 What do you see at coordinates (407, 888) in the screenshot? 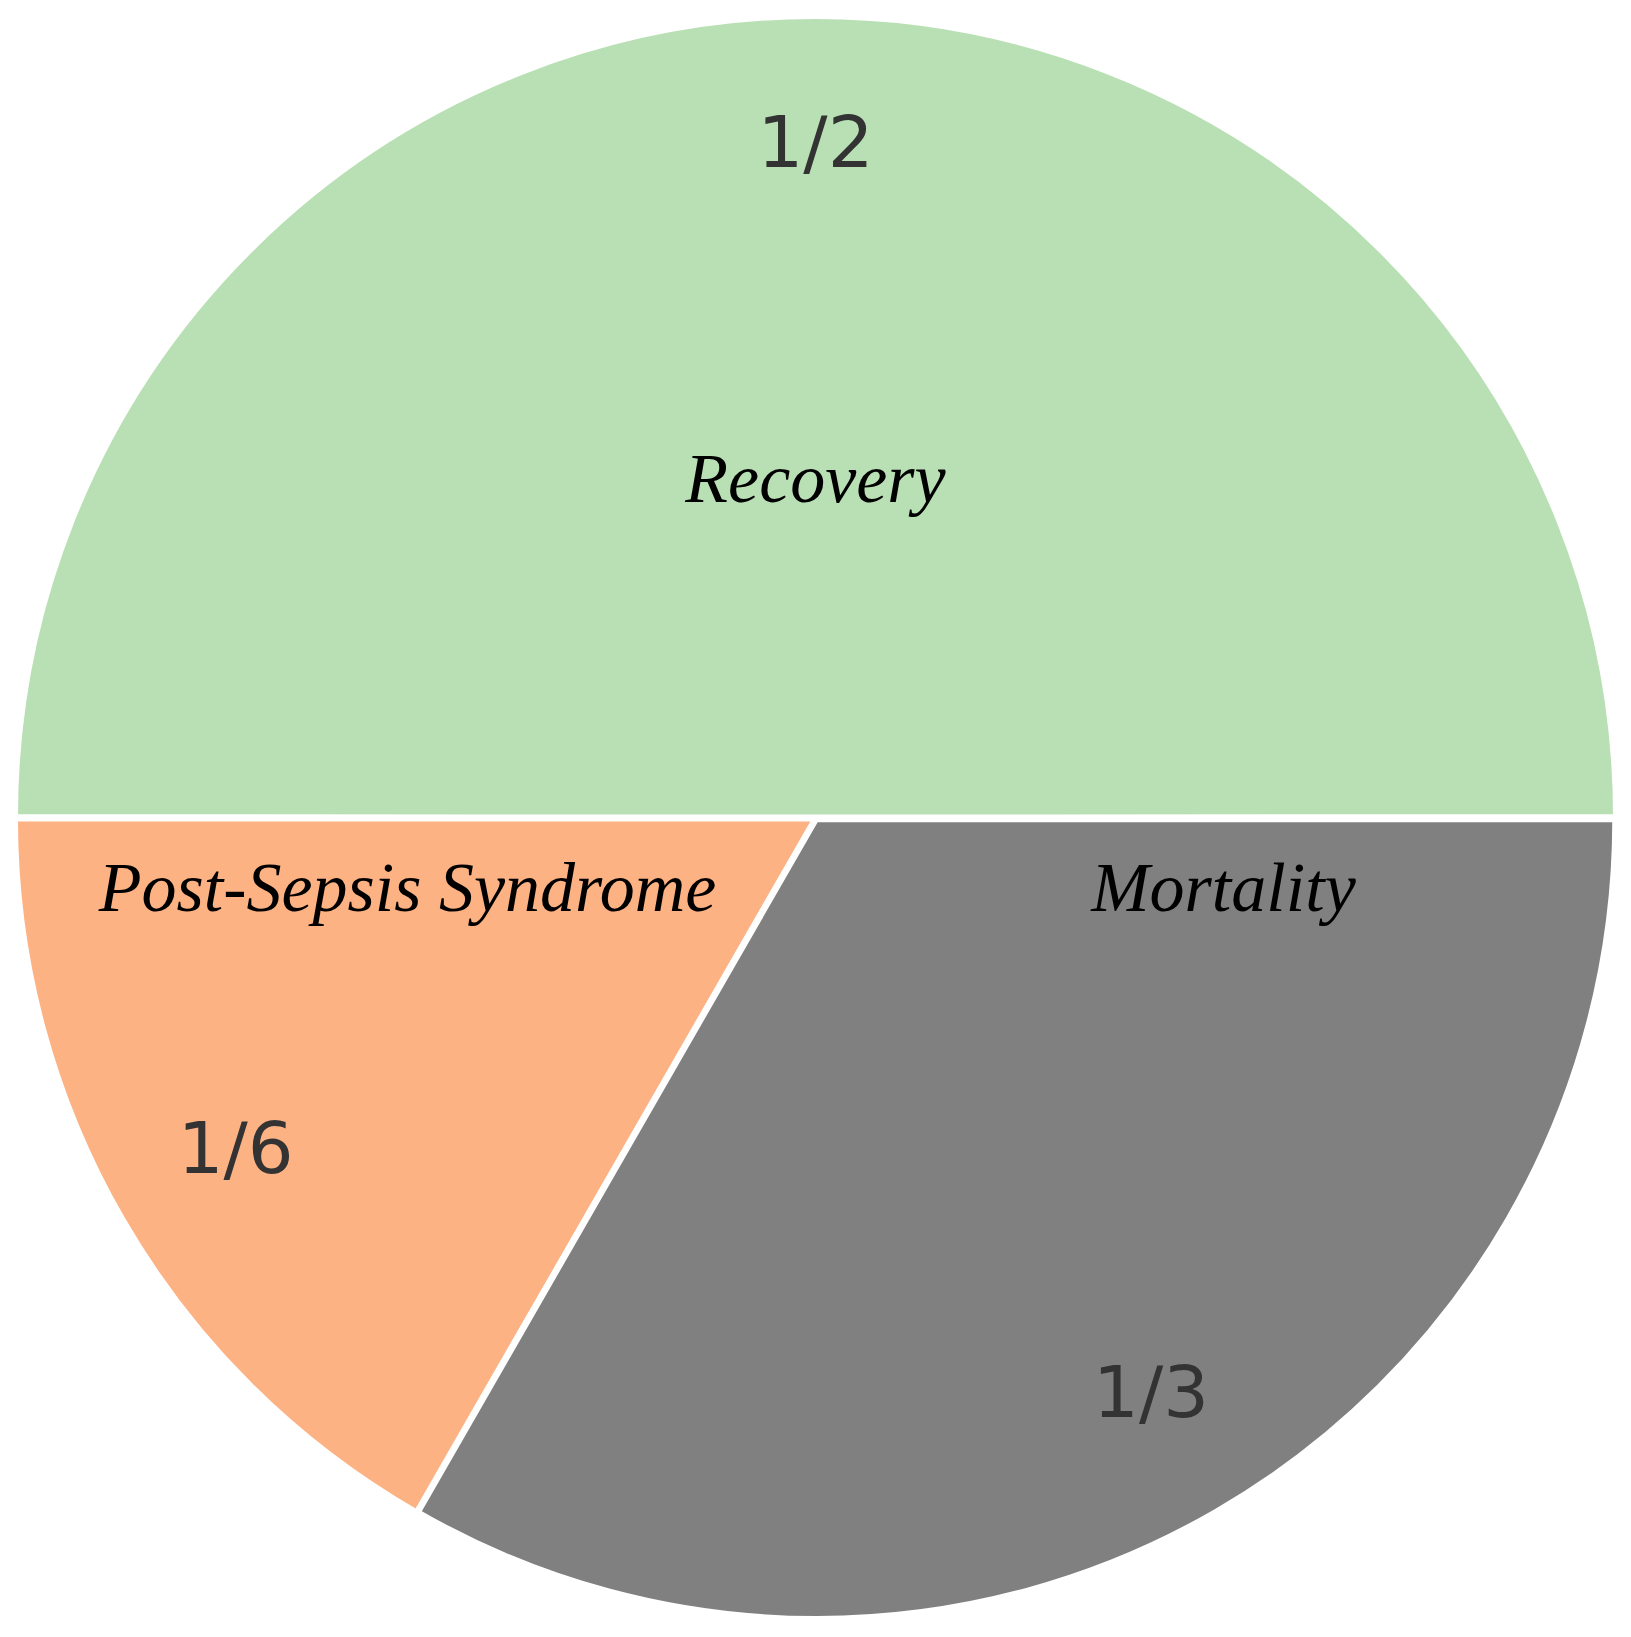
I see `slice-label: Post-Sepsis Syndrome` at bounding box center [407, 888].